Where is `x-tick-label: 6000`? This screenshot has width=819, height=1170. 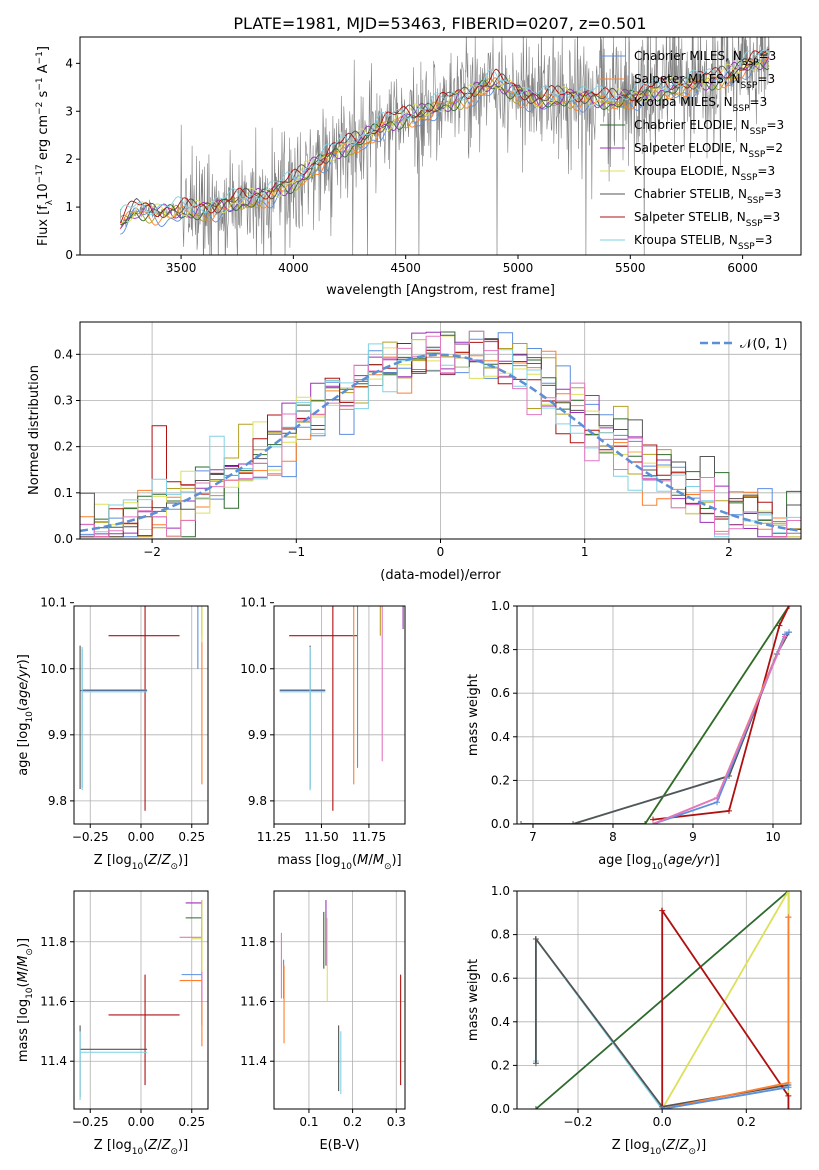 x-tick-label: 6000 is located at coordinates (742, 268).